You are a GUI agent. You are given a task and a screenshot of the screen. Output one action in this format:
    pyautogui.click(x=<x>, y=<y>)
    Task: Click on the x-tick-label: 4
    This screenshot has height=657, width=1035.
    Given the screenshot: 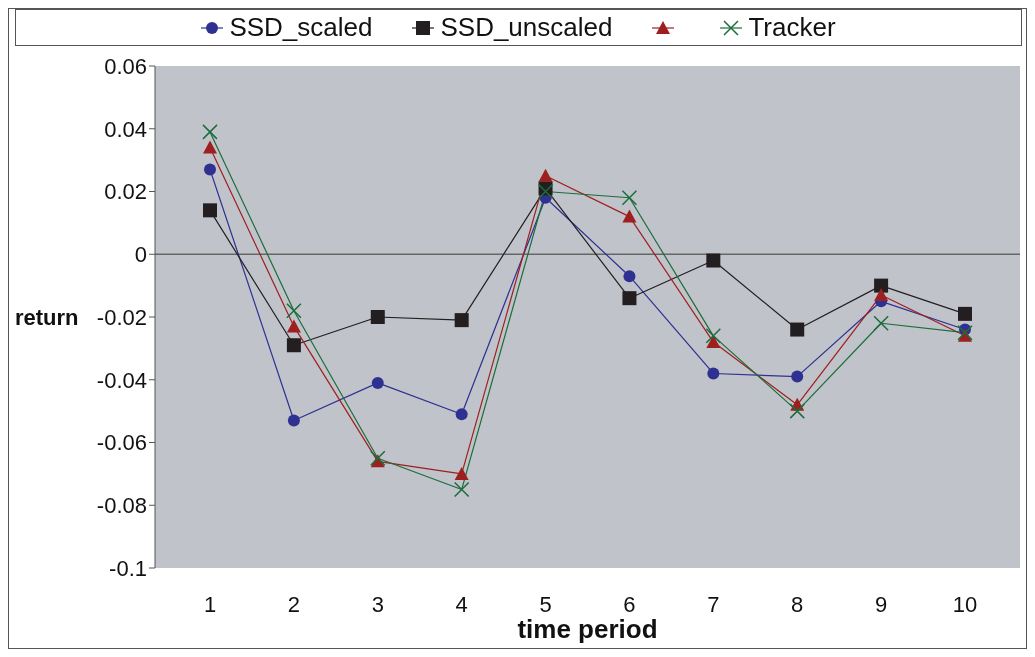 What is the action you would take?
    pyautogui.click(x=461, y=604)
    